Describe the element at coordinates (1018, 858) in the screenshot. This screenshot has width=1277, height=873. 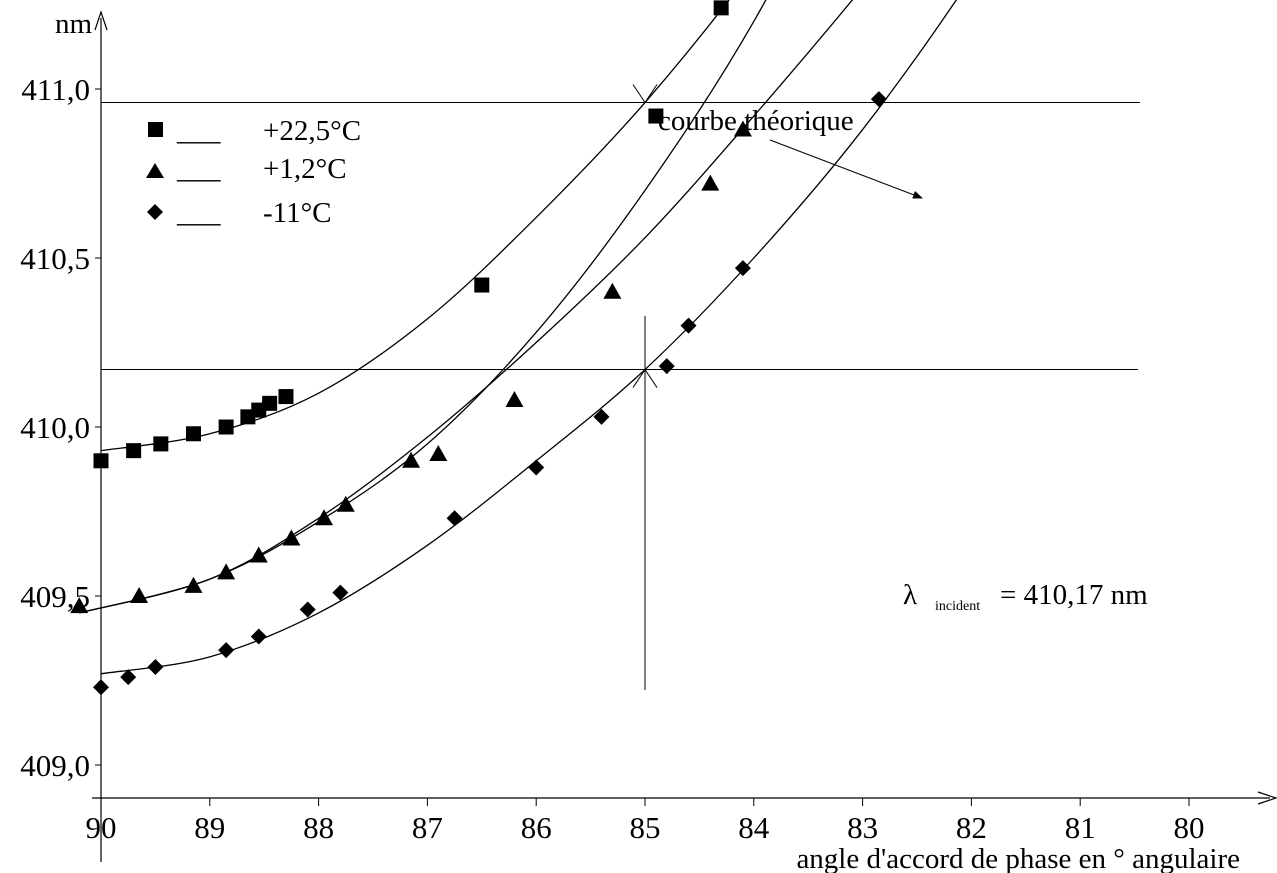
I see `x-axis-title: angle d'accord de phase en ° angulaire` at that location.